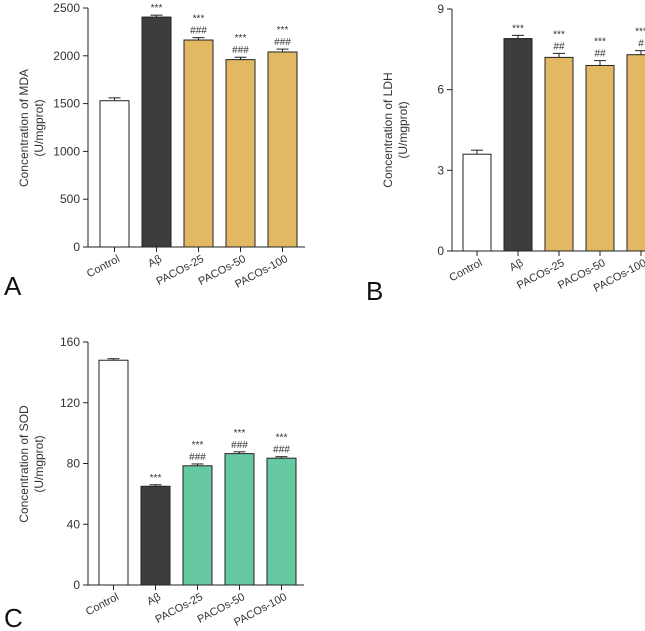 The width and height of the screenshot is (645, 631). Describe the element at coordinates (440, 90) in the screenshot. I see `y-tick-label: 6` at that location.